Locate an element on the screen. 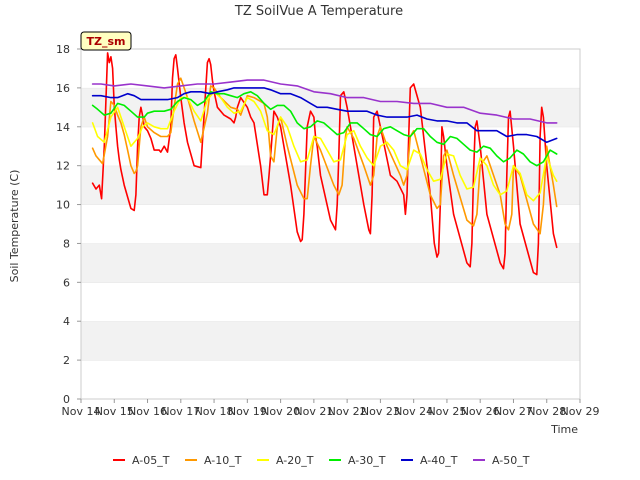 The width and height of the screenshot is (640, 480). site-badge-box is located at coordinates (106, 41).